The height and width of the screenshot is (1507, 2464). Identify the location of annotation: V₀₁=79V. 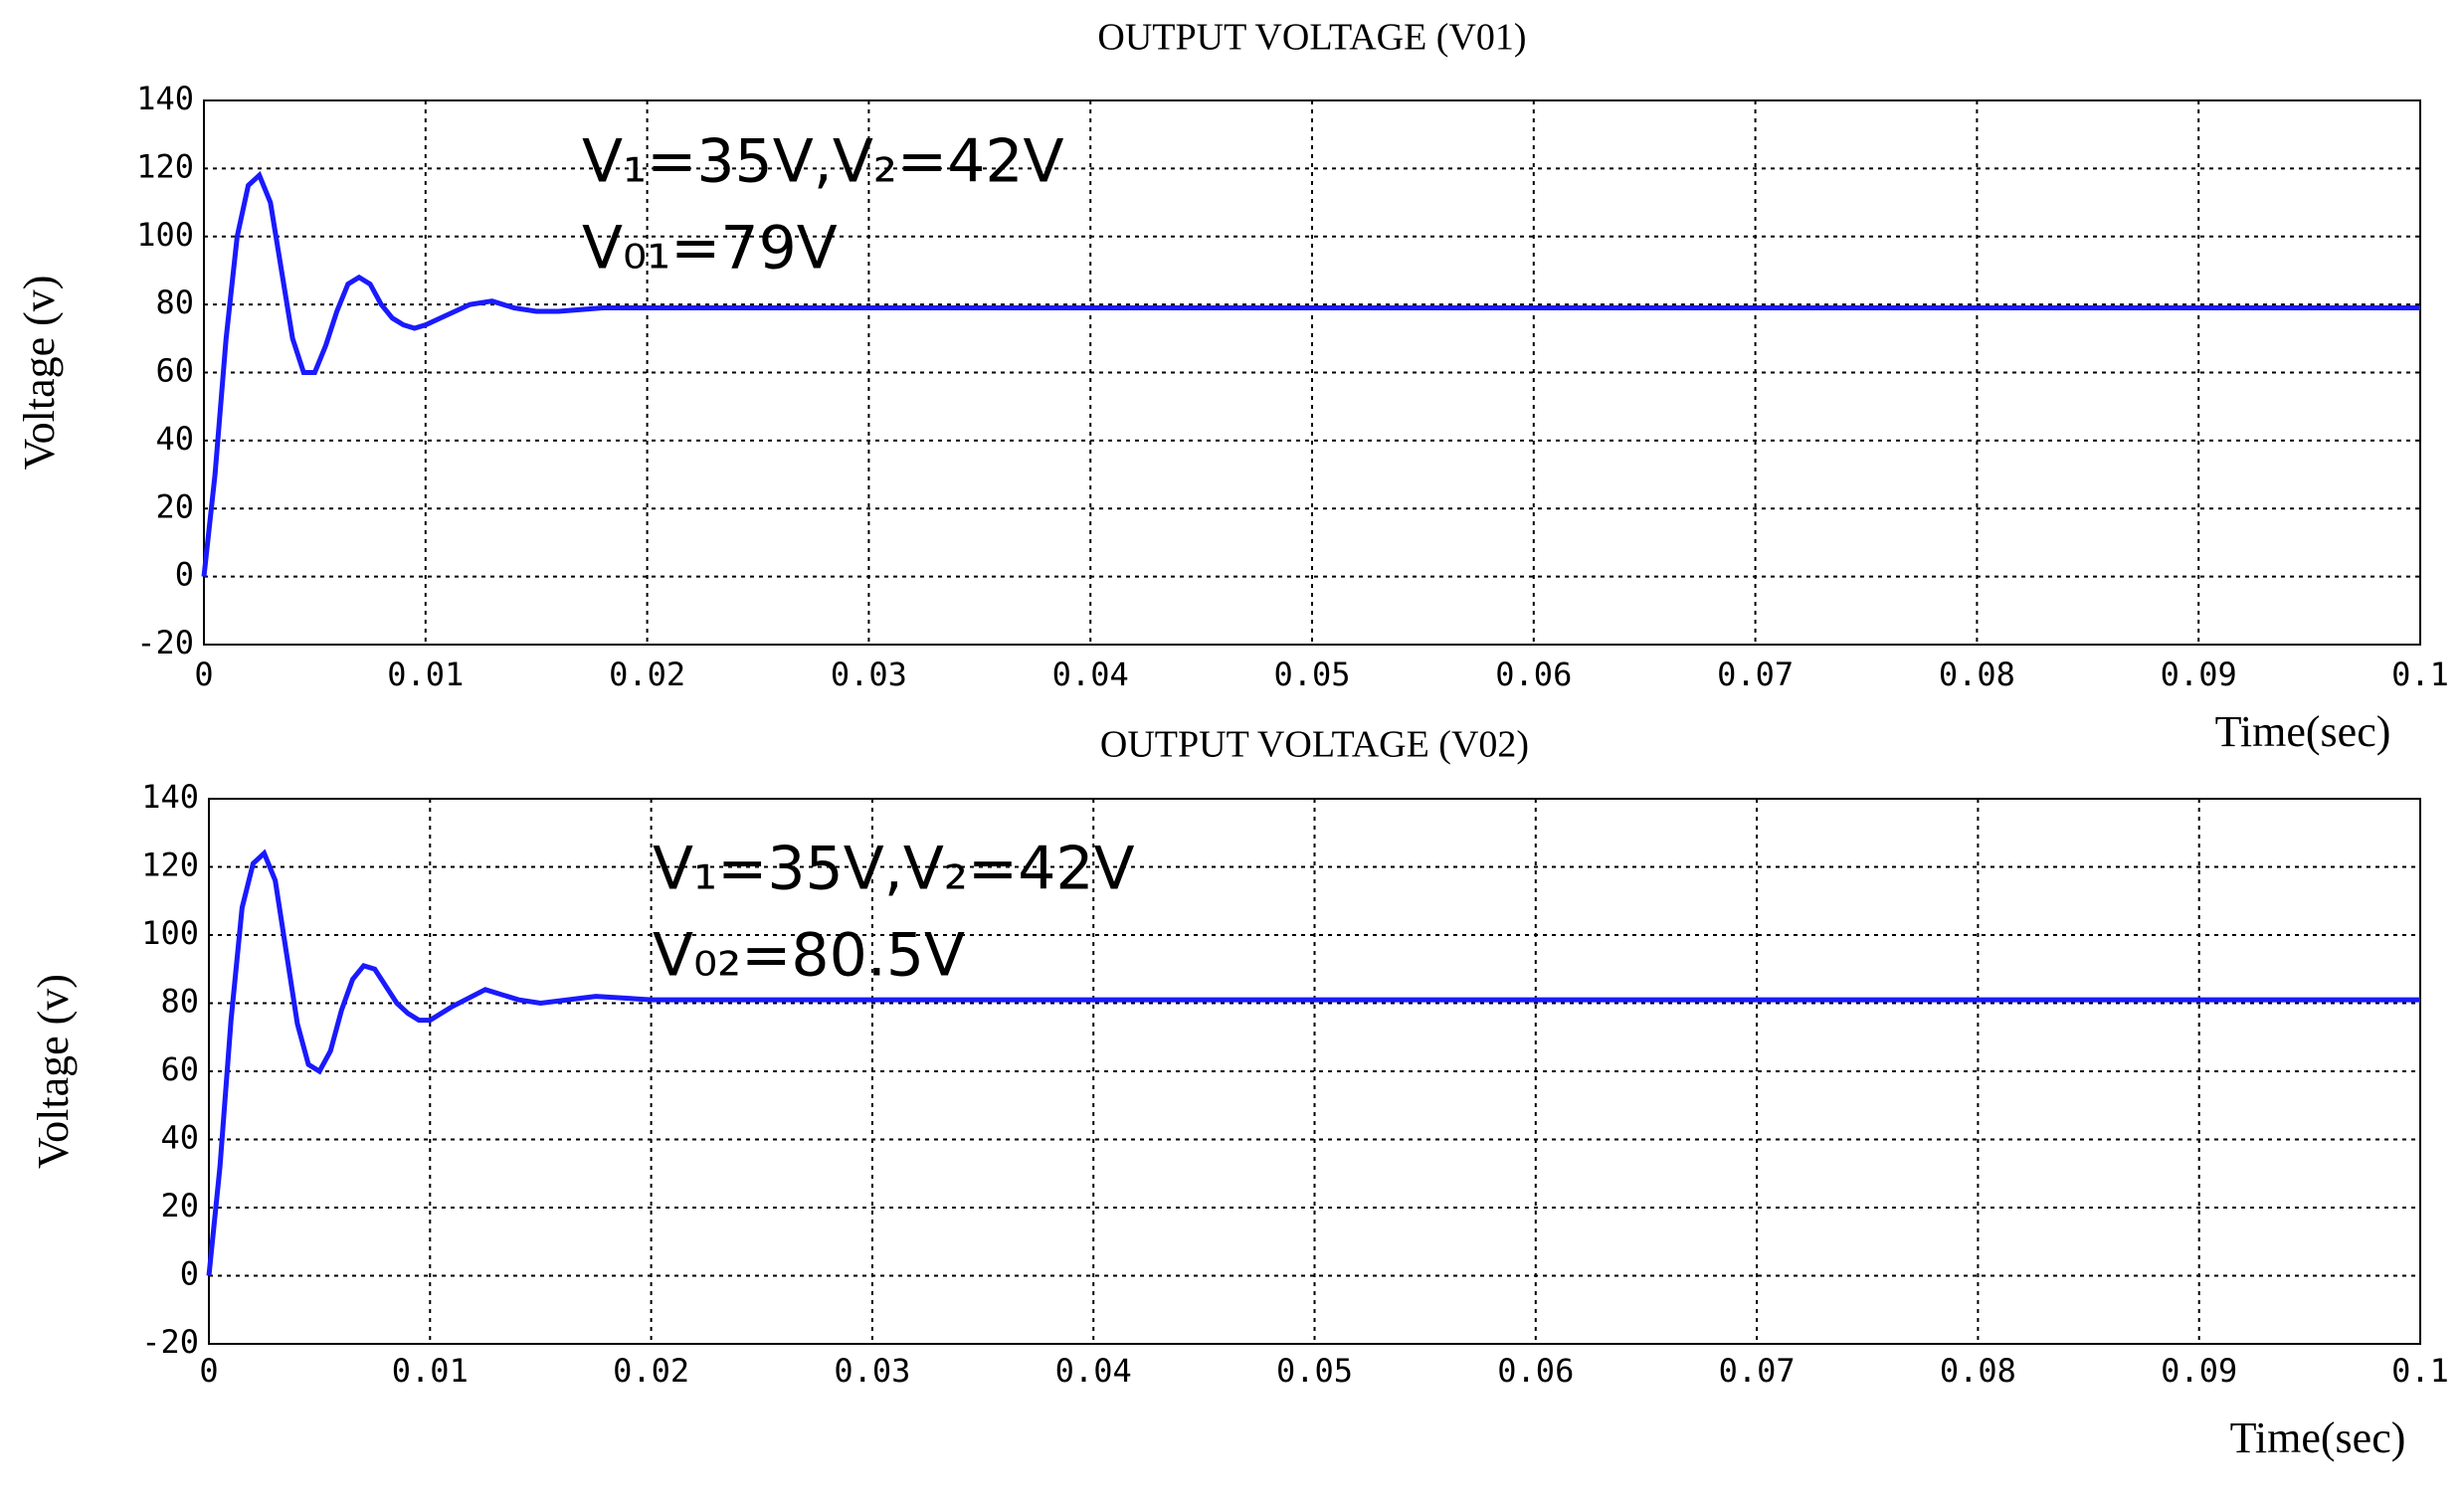
(710, 248).